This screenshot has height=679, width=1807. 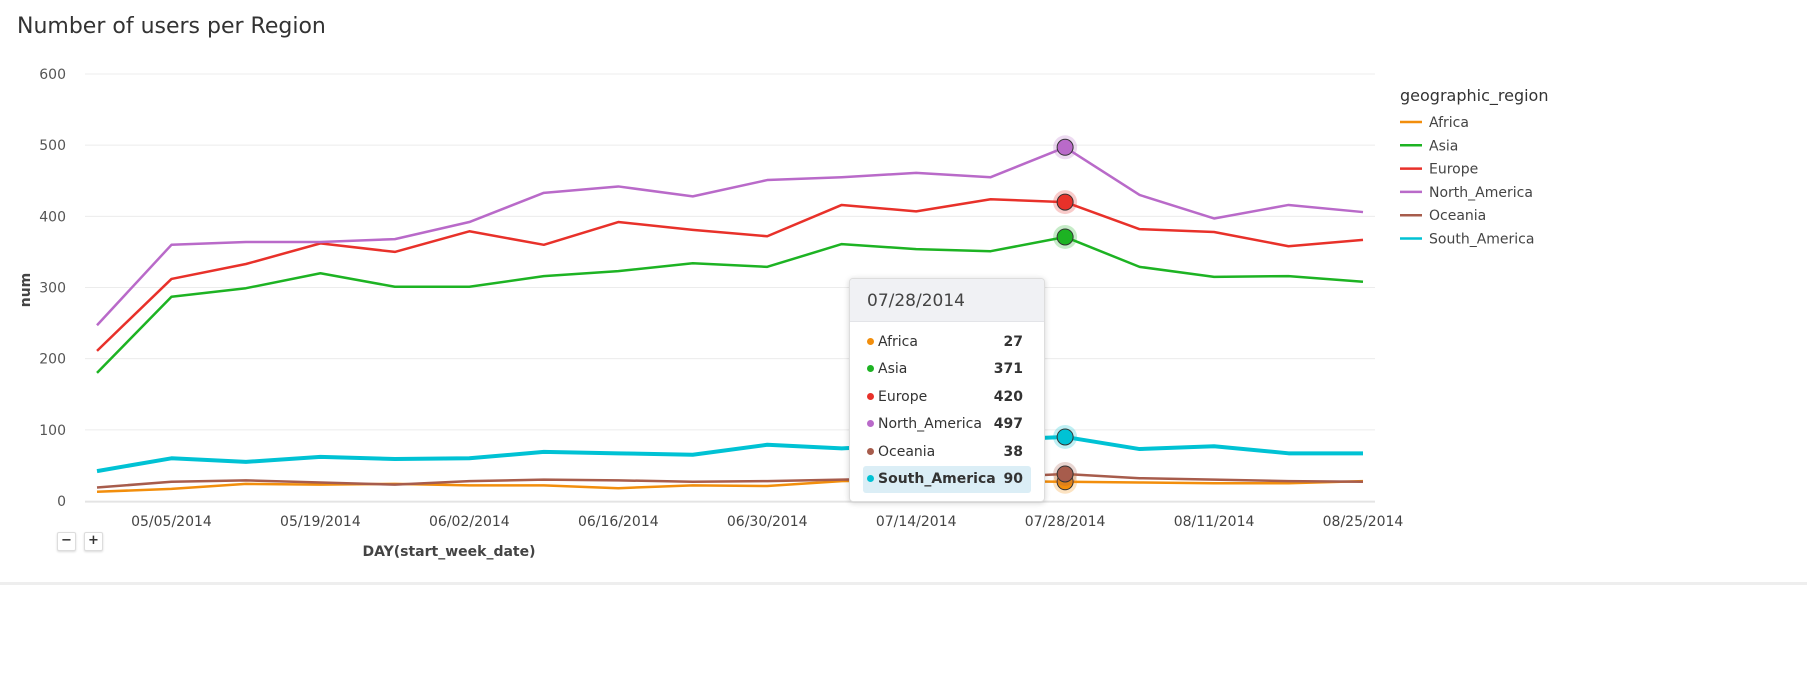 I want to click on hover-point-oceania, so click(x=1065, y=474).